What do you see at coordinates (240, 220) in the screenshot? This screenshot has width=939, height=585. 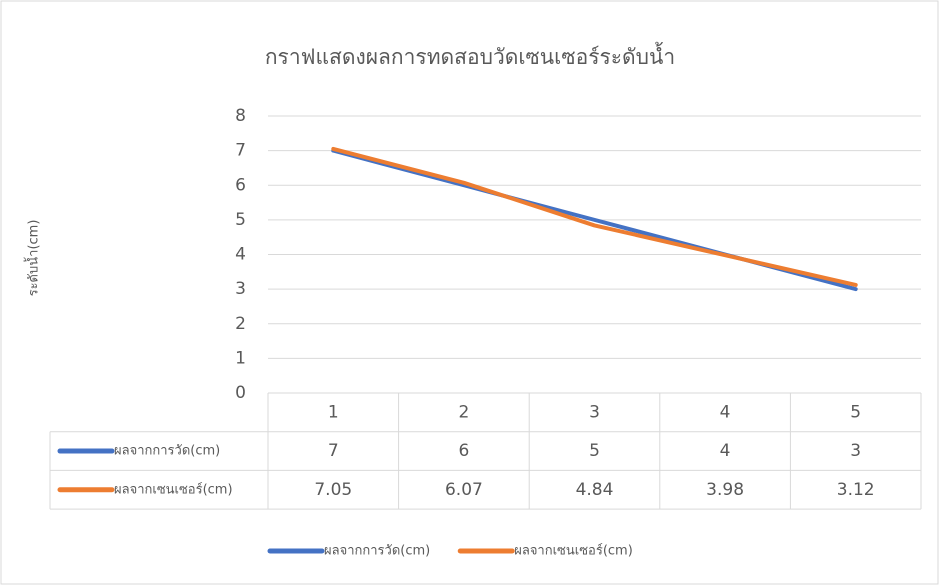 I see `y-tick-label: 5` at bounding box center [240, 220].